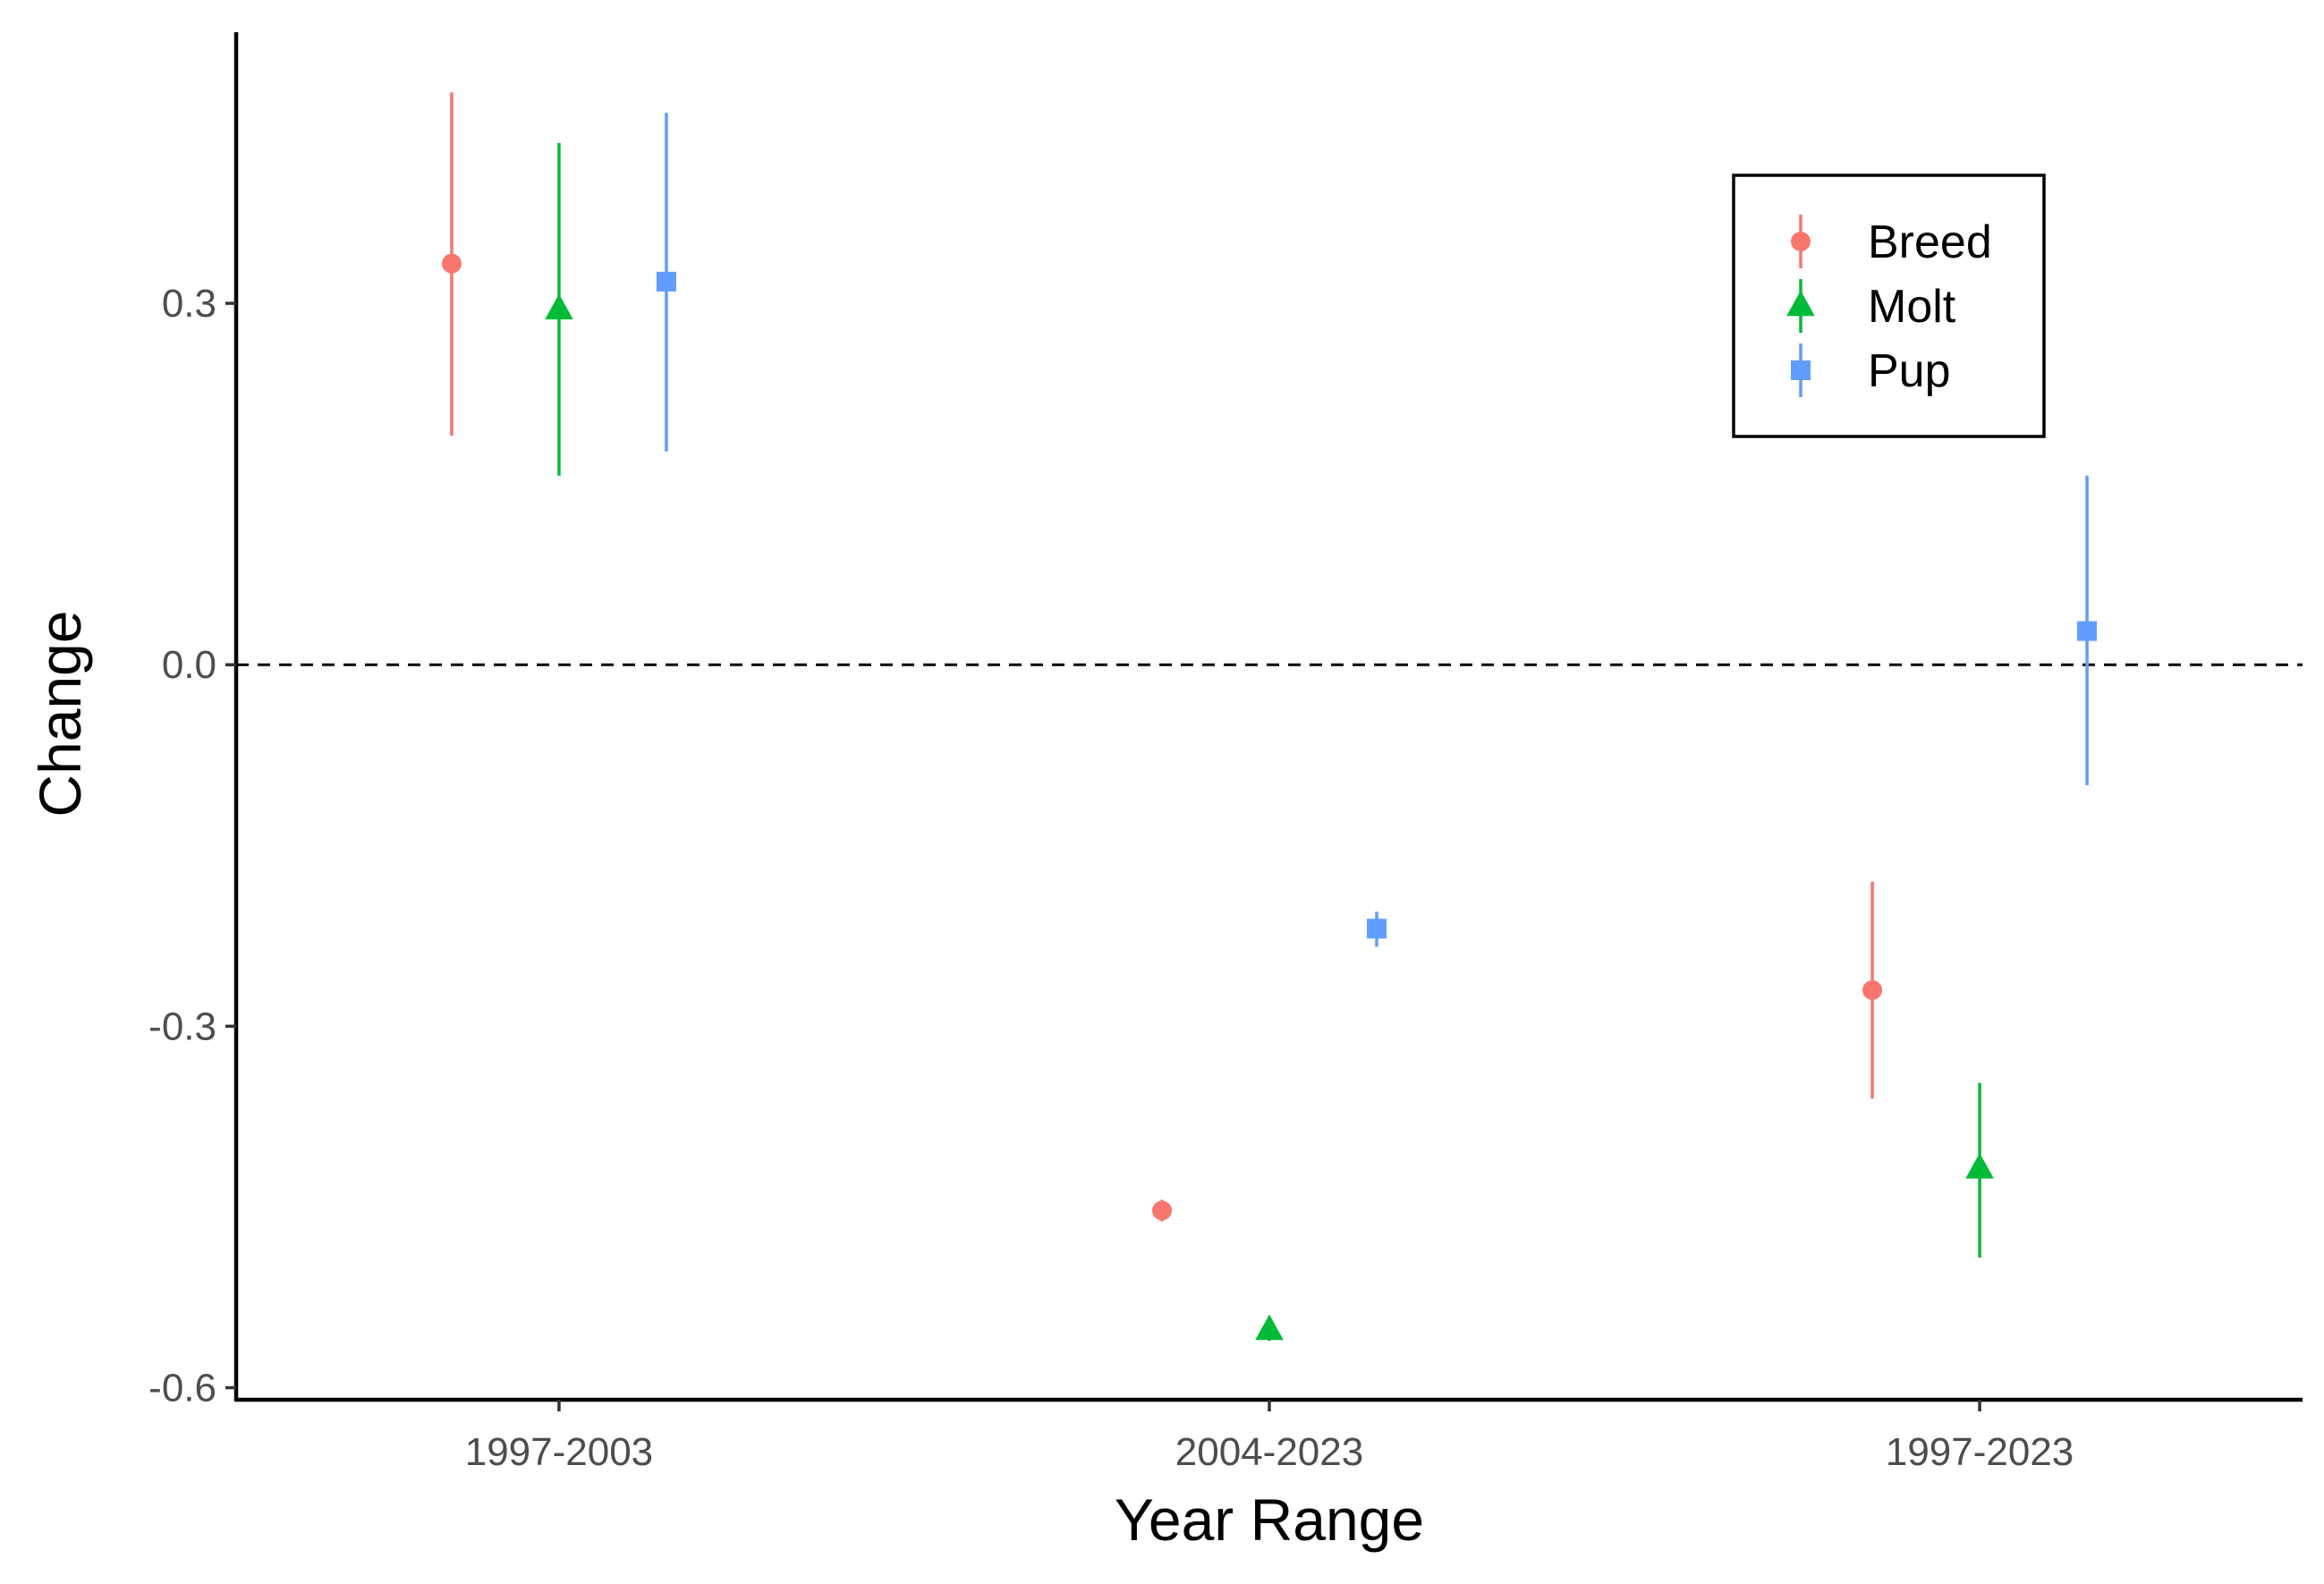 This screenshot has height=1584, width=2324. I want to click on legend-key-pup, so click(1801, 370).